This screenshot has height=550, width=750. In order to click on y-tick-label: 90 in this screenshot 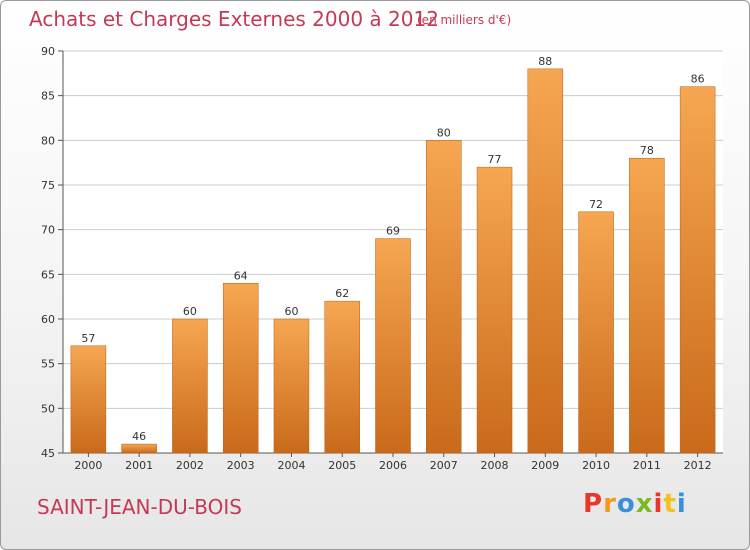, I will do `click(48, 51)`.